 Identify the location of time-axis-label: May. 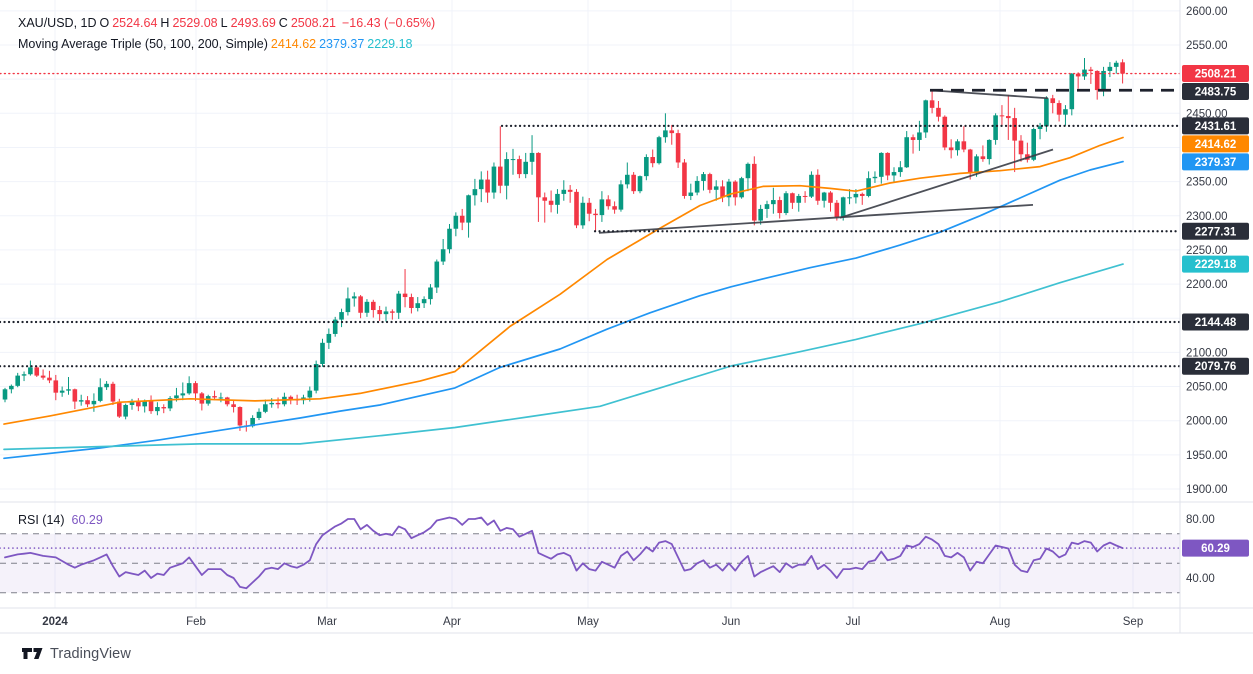
(588, 622).